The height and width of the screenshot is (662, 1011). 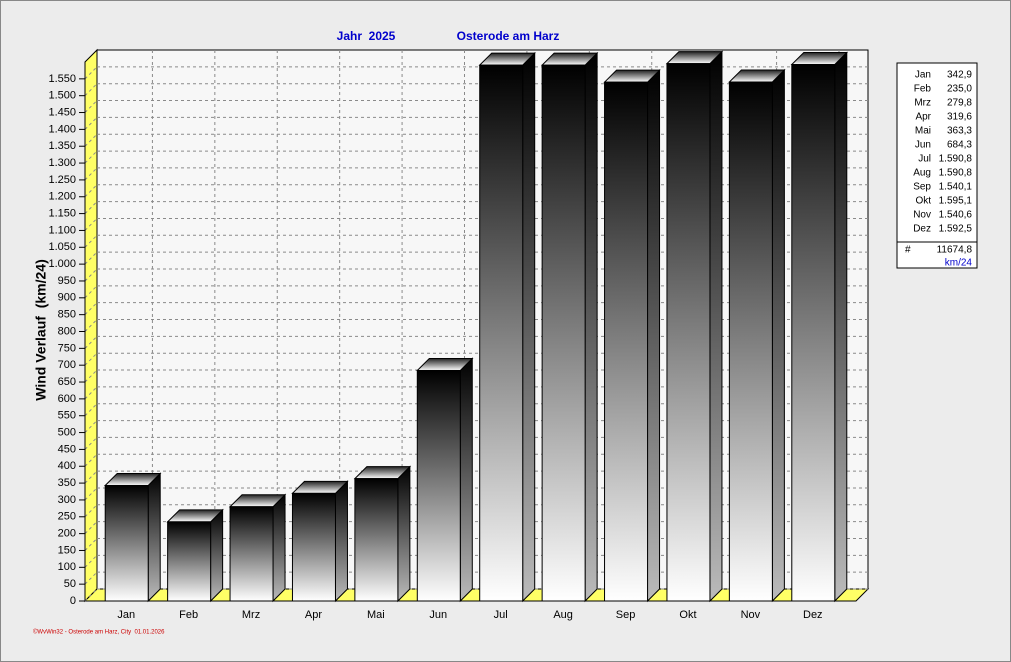 What do you see at coordinates (73, 601) in the screenshot?
I see `y-tick-label: 0` at bounding box center [73, 601].